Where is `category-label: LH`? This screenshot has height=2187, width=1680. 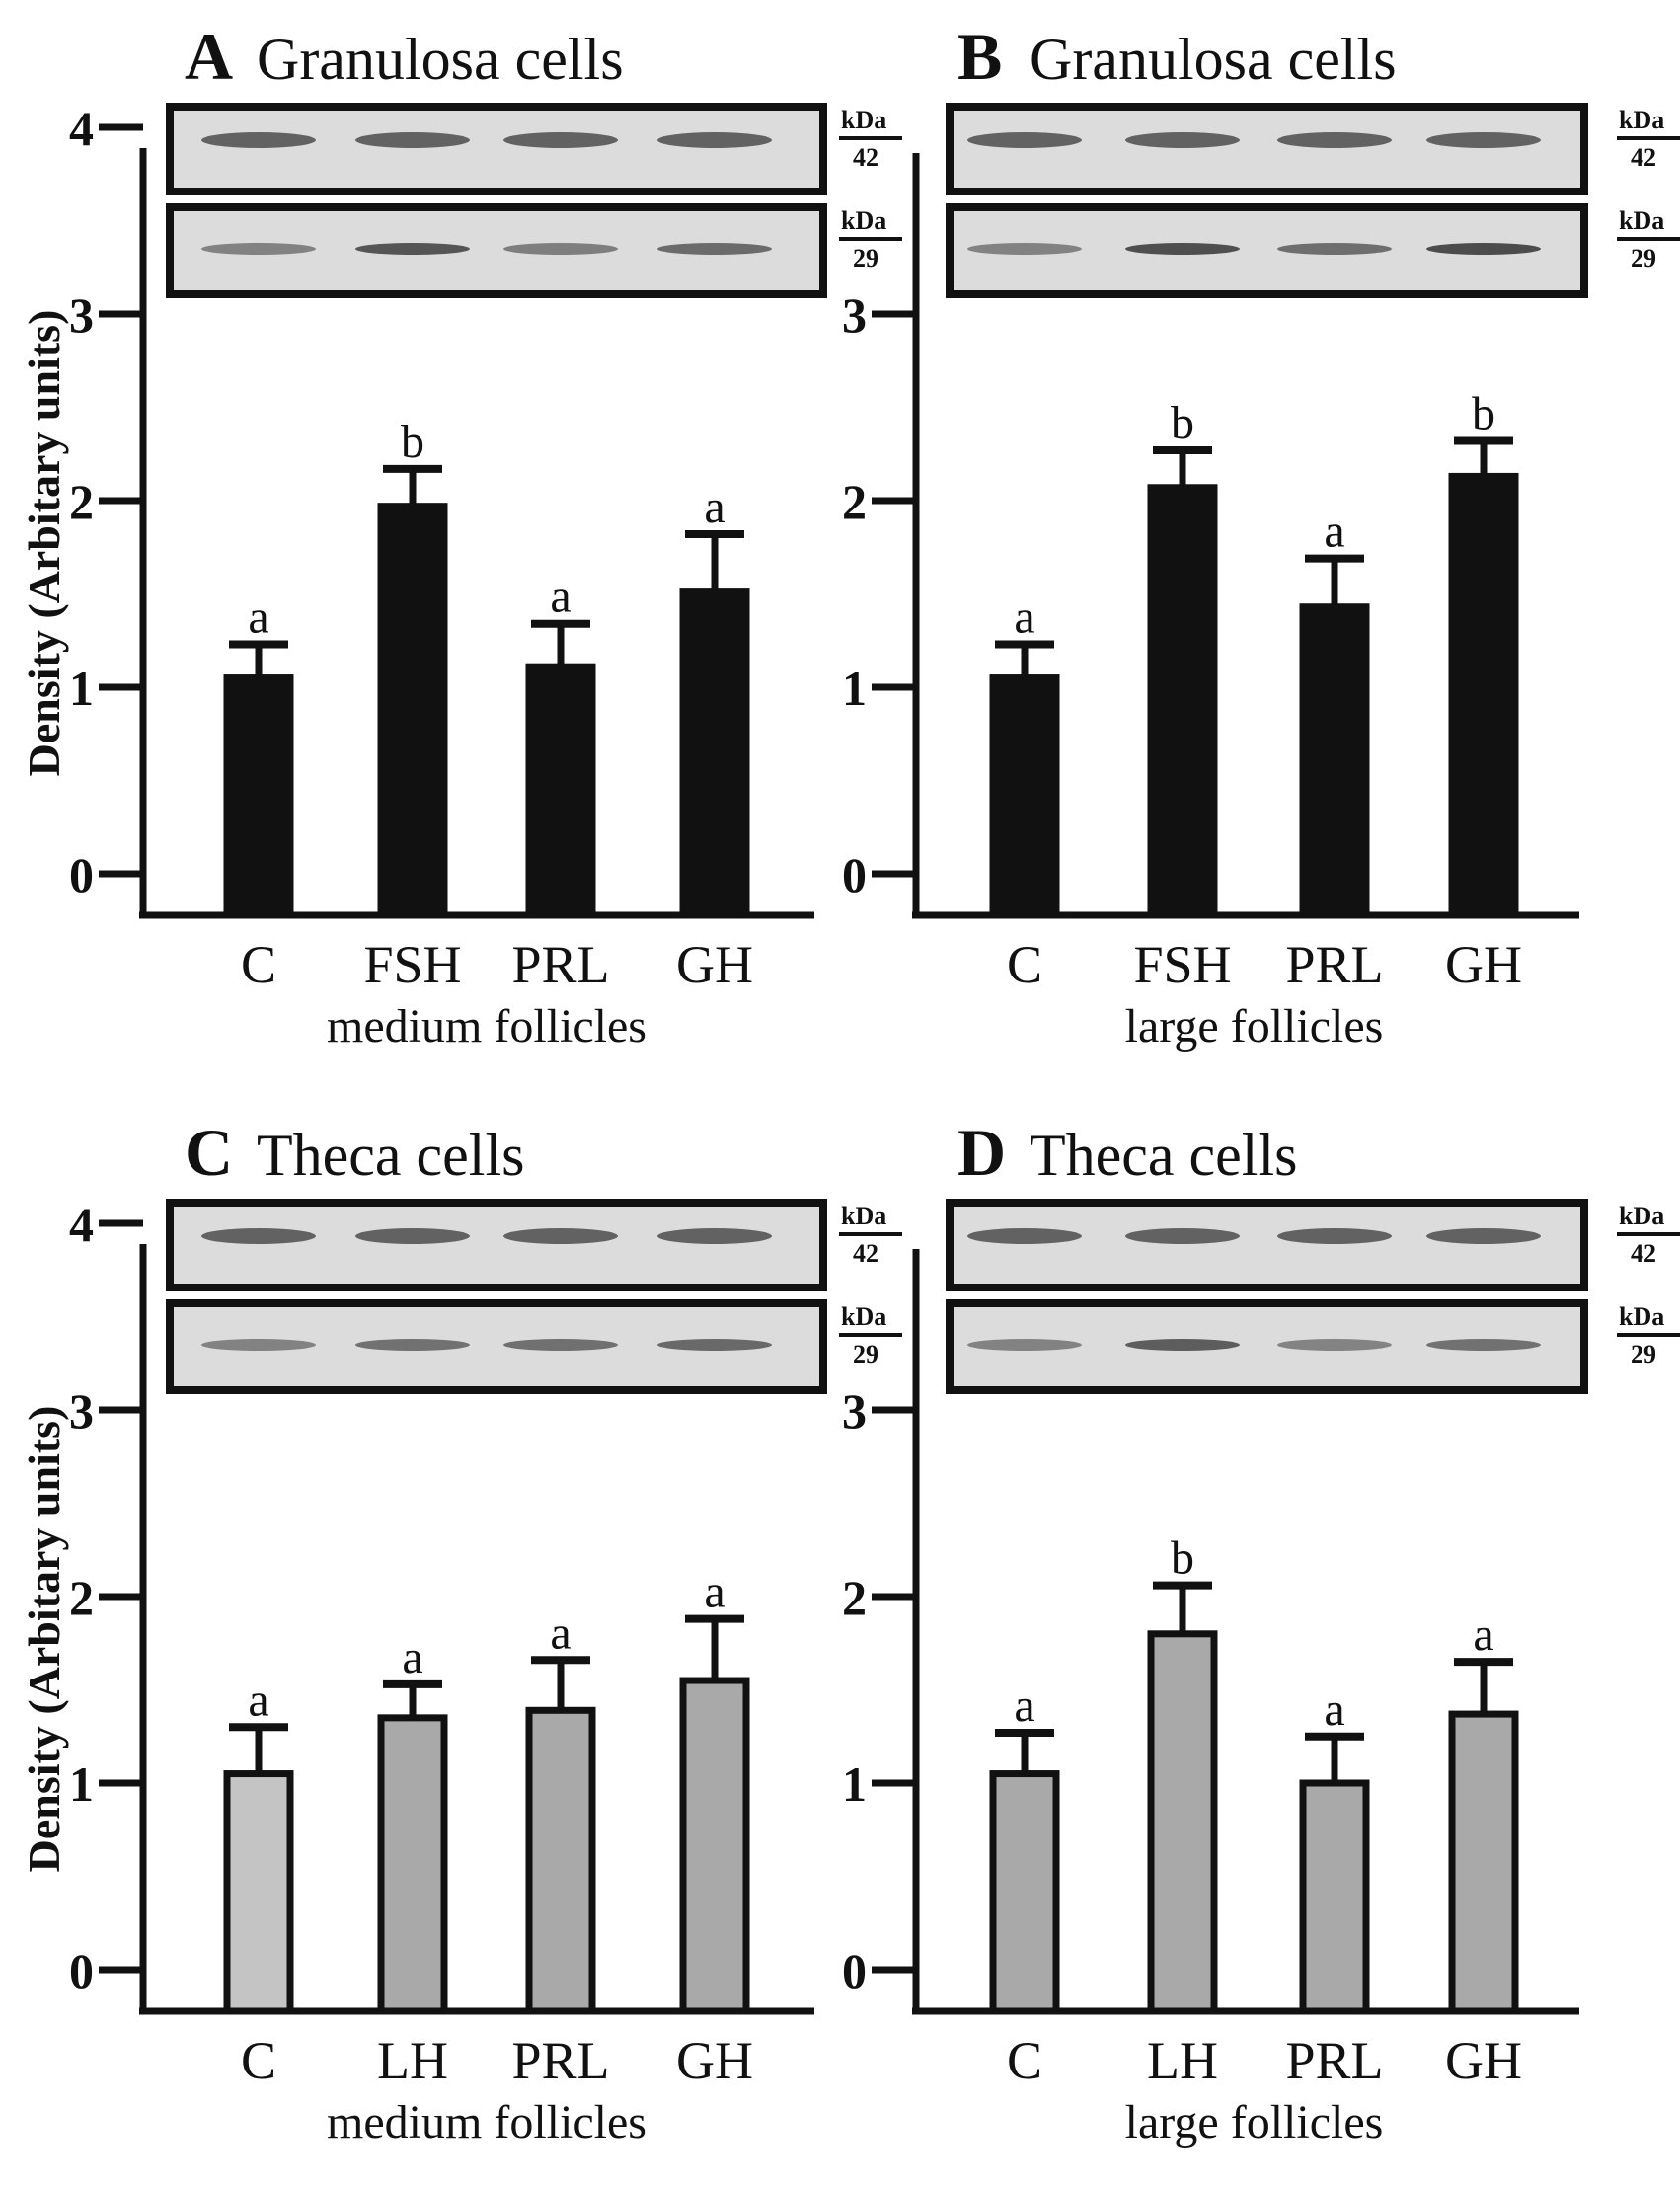
category-label: LH is located at coordinates (412, 2060).